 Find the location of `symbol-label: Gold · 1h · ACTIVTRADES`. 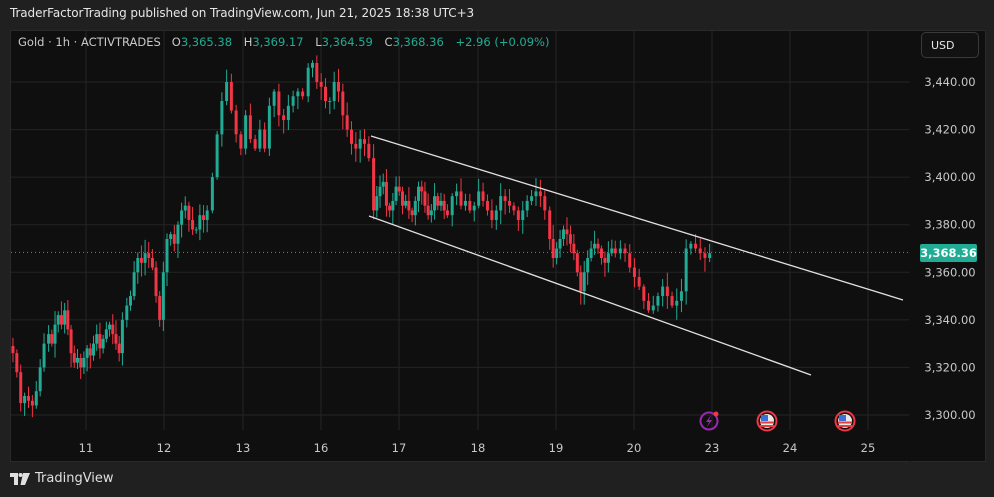

symbol-label: Gold · 1h · ACTIVTRADES is located at coordinates (89, 42).